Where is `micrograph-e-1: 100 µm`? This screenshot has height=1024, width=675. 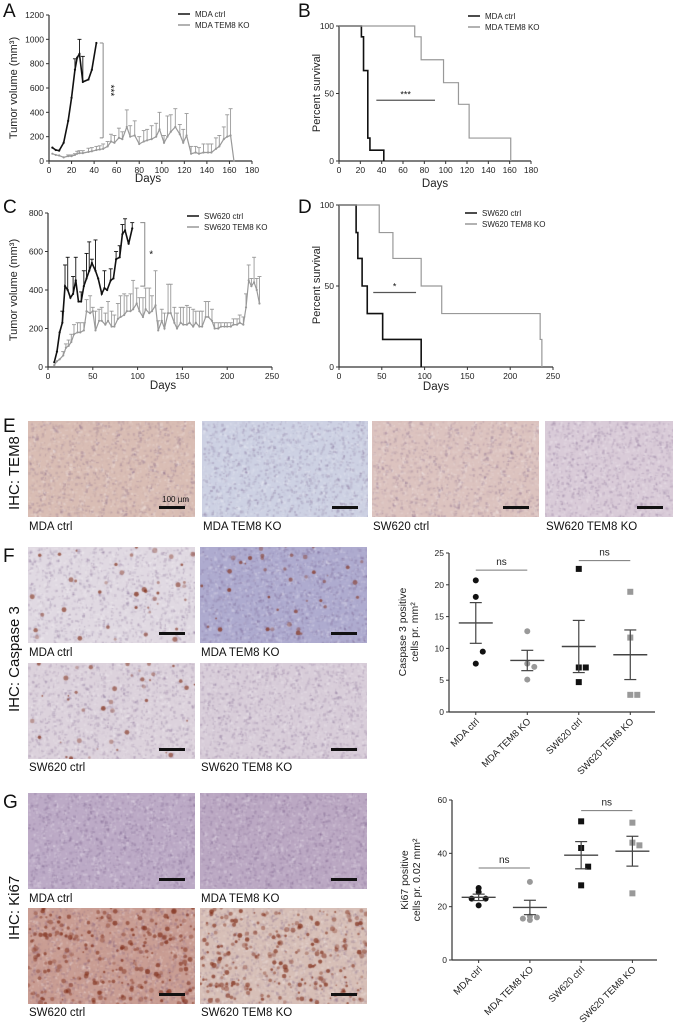 micrograph-e-1: 100 µm is located at coordinates (111, 469).